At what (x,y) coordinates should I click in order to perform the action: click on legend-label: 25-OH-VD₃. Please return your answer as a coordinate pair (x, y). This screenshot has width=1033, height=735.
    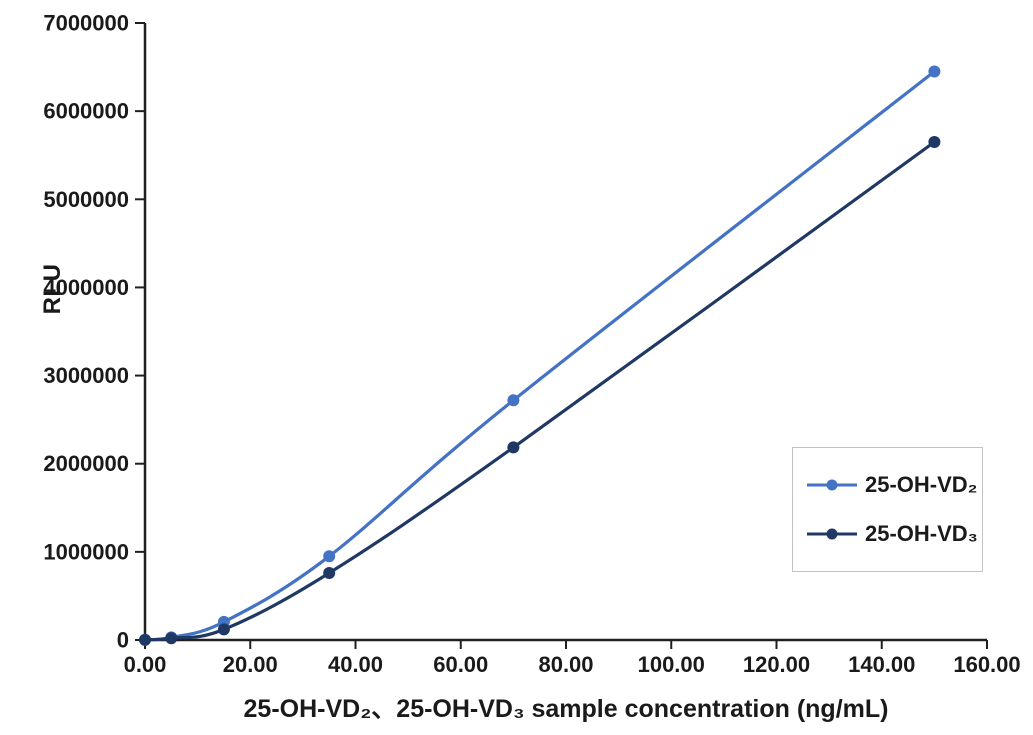
    Looking at the image, I should click on (921, 533).